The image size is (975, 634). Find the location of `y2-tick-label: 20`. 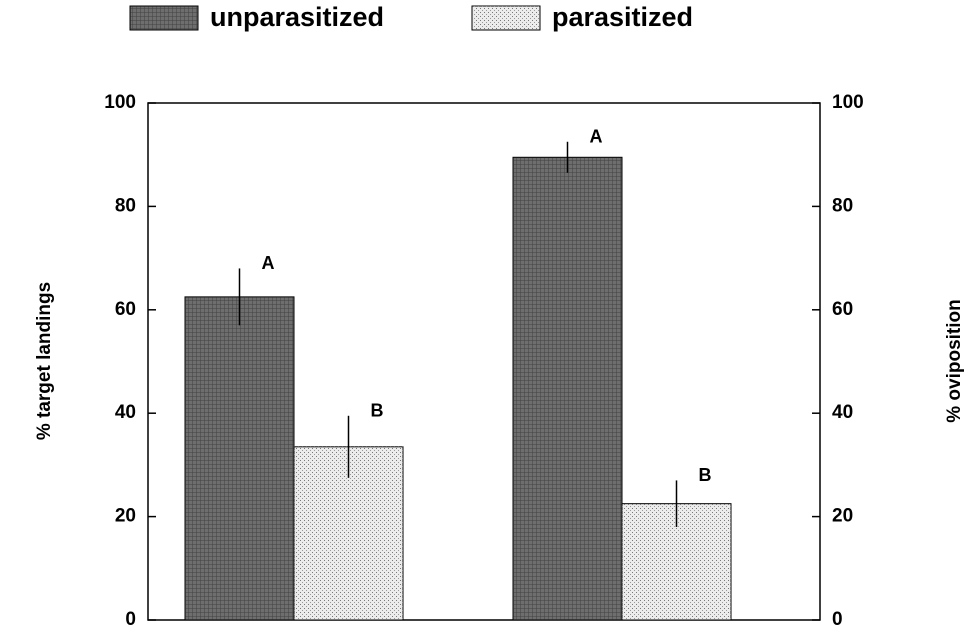

y2-tick-label: 20 is located at coordinates (842, 516).